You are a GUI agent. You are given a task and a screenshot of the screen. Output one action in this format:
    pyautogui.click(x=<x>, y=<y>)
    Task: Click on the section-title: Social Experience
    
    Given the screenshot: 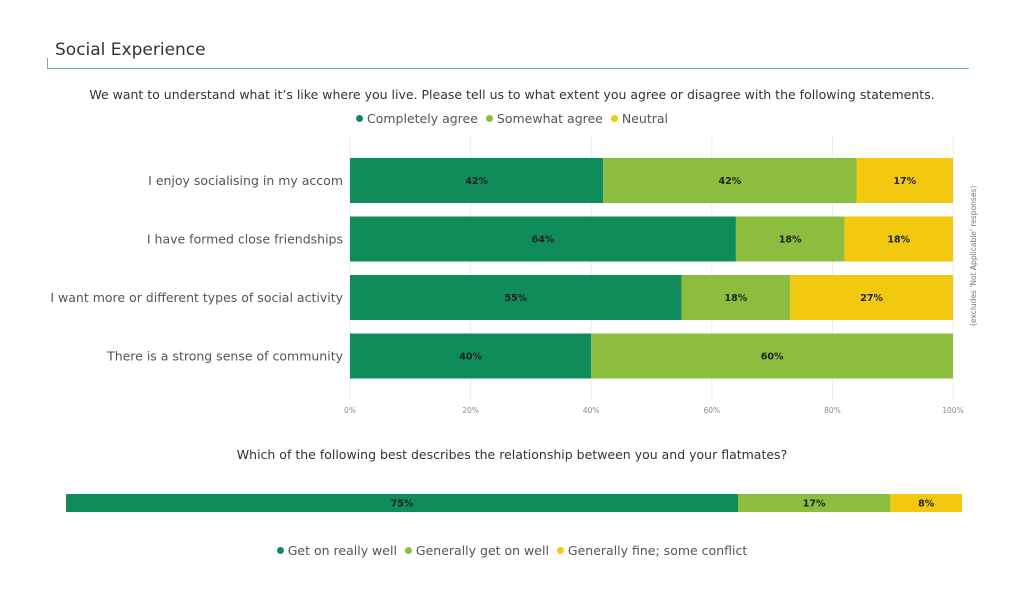 What is the action you would take?
    pyautogui.click(x=130, y=50)
    